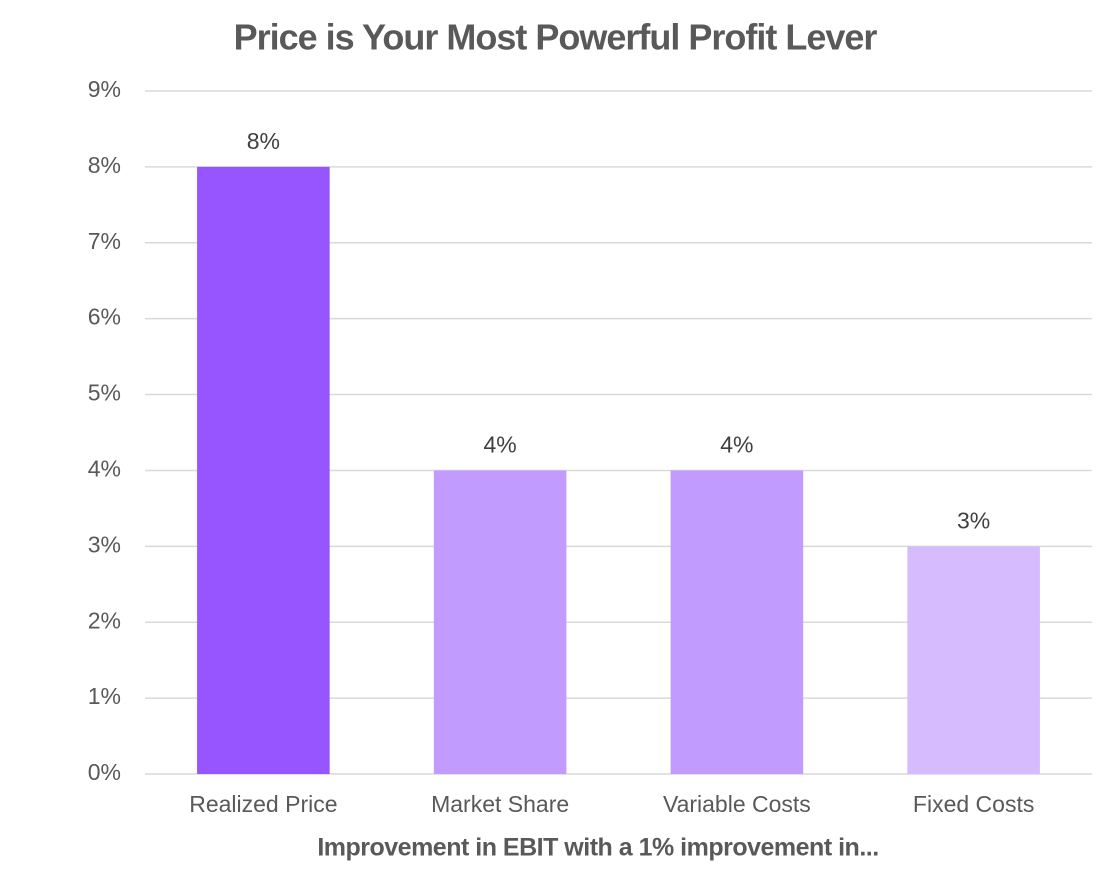 The image size is (1111, 889). I want to click on x-tick-label: Fixed Costs, so click(973, 804).